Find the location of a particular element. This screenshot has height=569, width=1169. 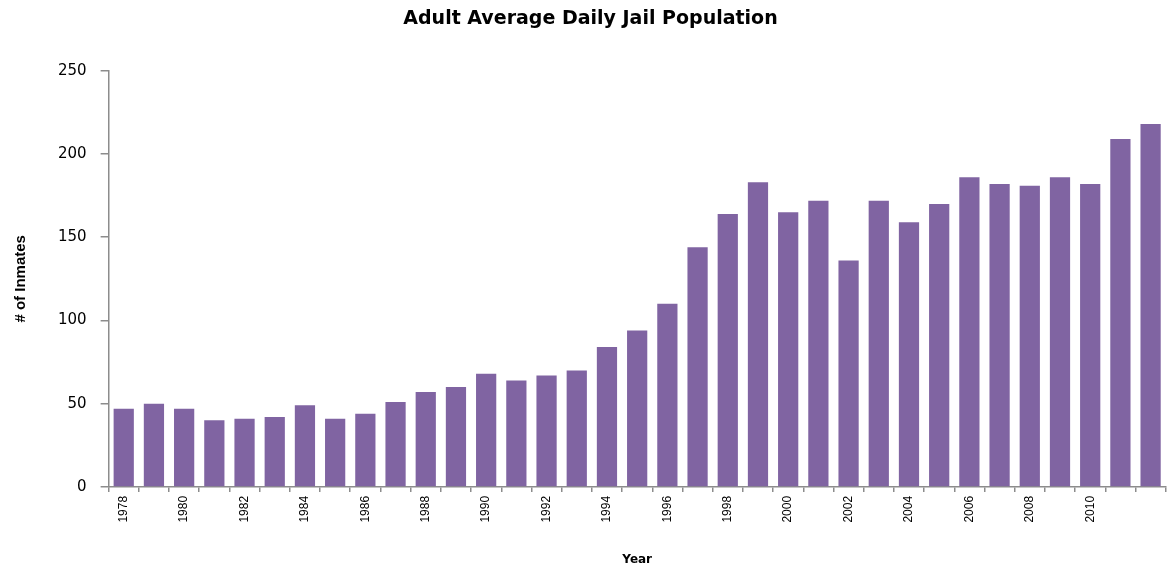

x-axis-title: Year is located at coordinates (637, 558).